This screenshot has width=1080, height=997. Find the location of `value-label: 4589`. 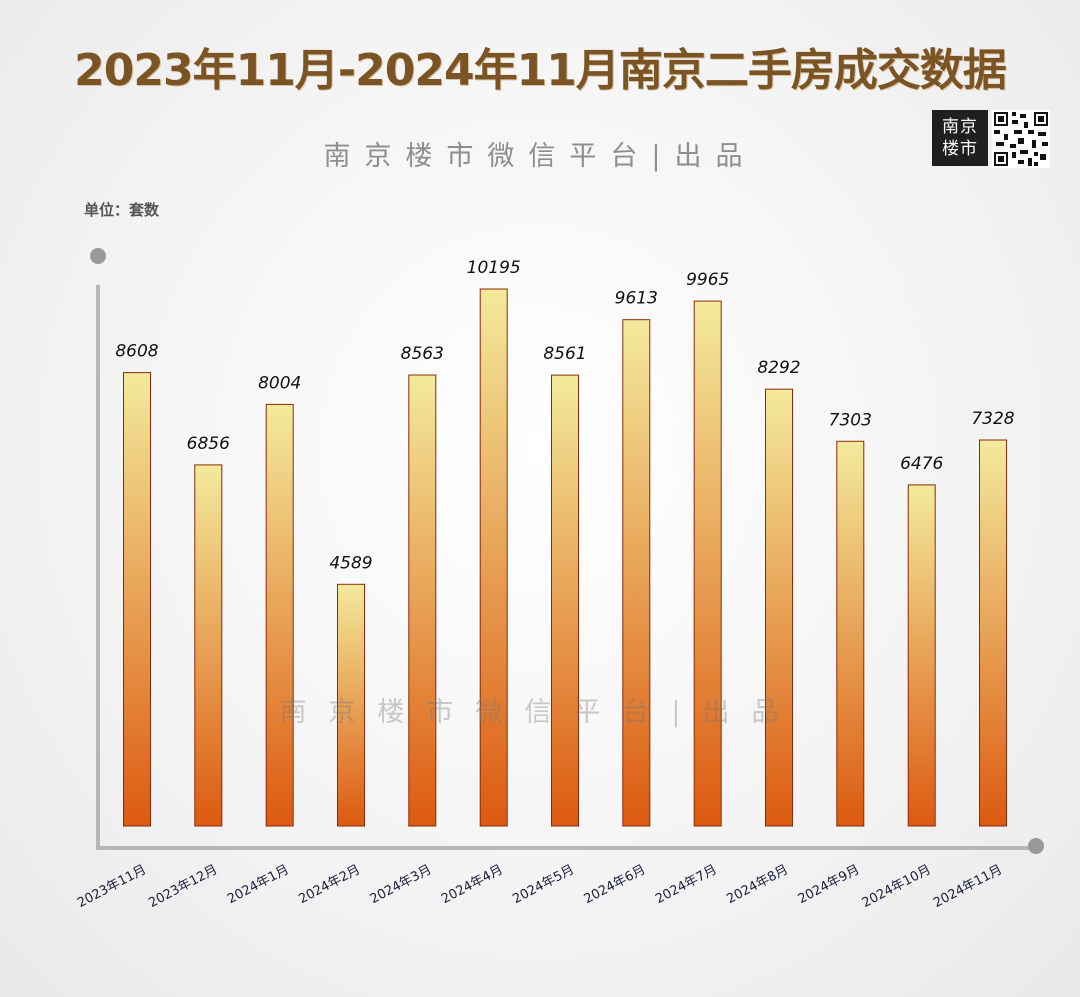

value-label: 4589 is located at coordinates (350, 563).